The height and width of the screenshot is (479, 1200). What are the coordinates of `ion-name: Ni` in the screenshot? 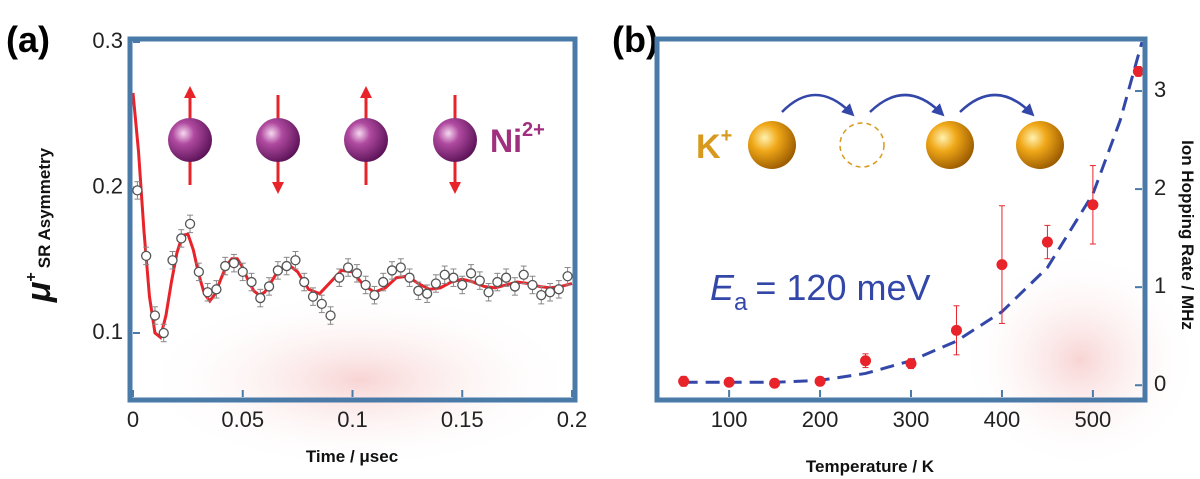 It's located at (506, 141).